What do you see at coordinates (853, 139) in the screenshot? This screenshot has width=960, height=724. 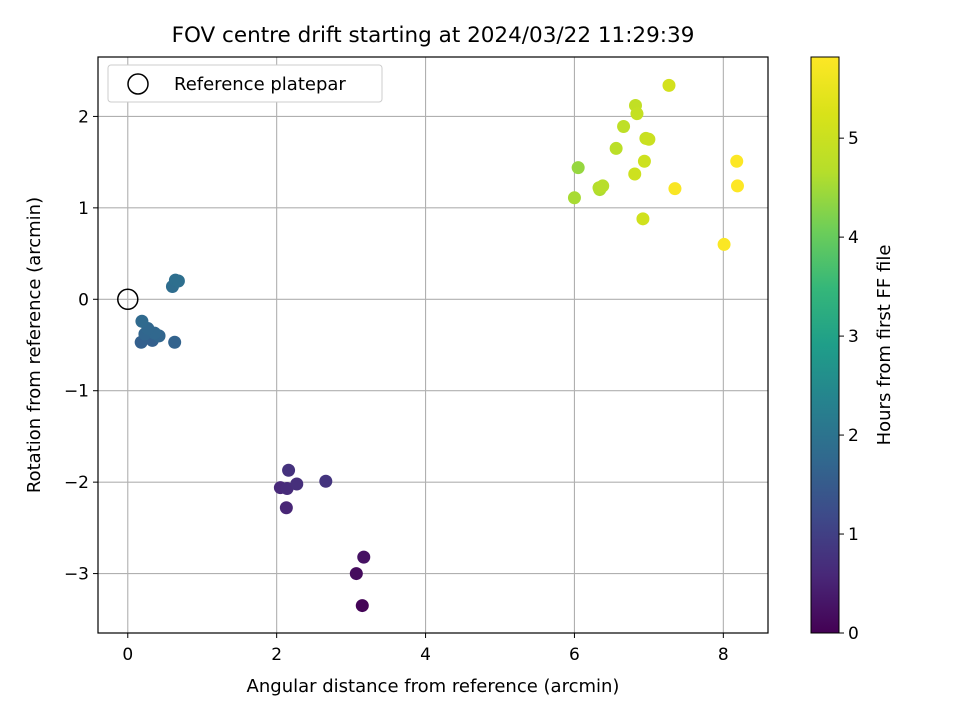 I see `colorbar-tick-label: 5` at bounding box center [853, 139].